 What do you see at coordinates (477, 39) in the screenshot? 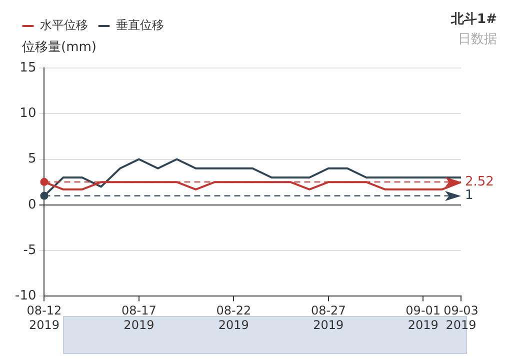
I see `chart-subtitle: 日数据` at bounding box center [477, 39].